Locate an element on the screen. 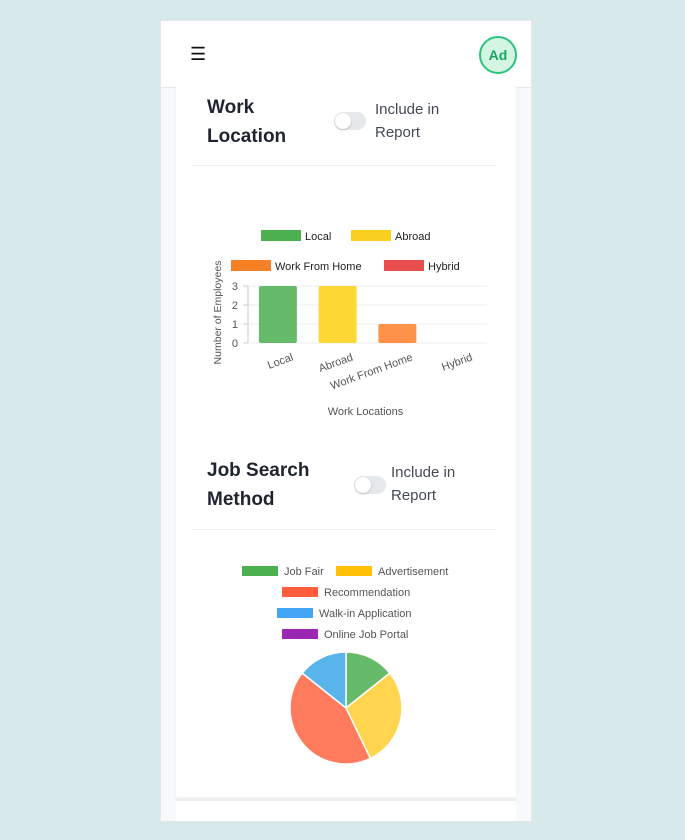  legend-label: Local is located at coordinates (318, 237).